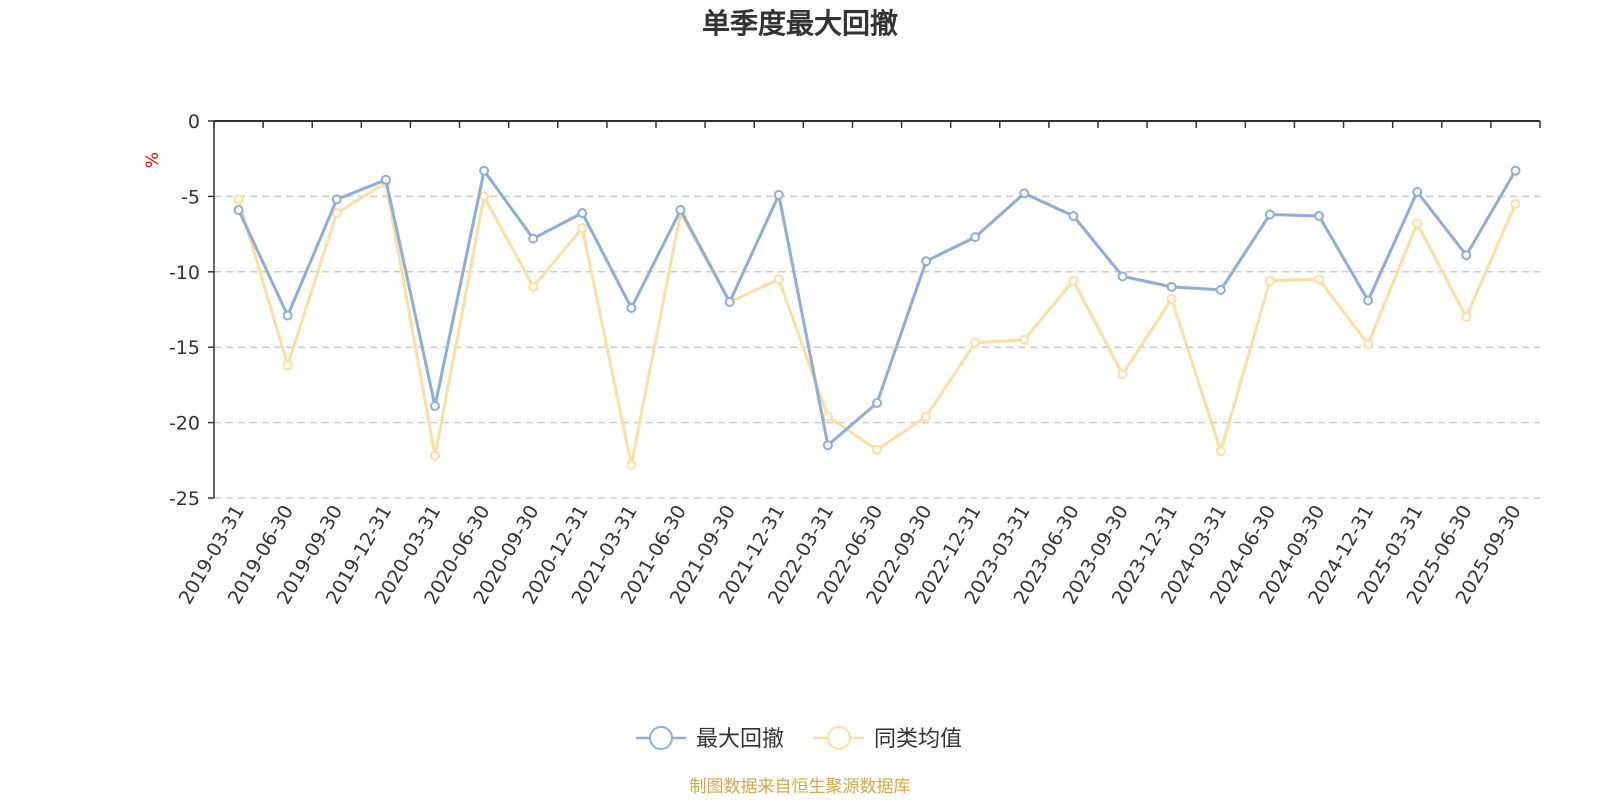 This screenshot has width=1600, height=800. I want to click on legend-item: 同类均值, so click(888, 739).